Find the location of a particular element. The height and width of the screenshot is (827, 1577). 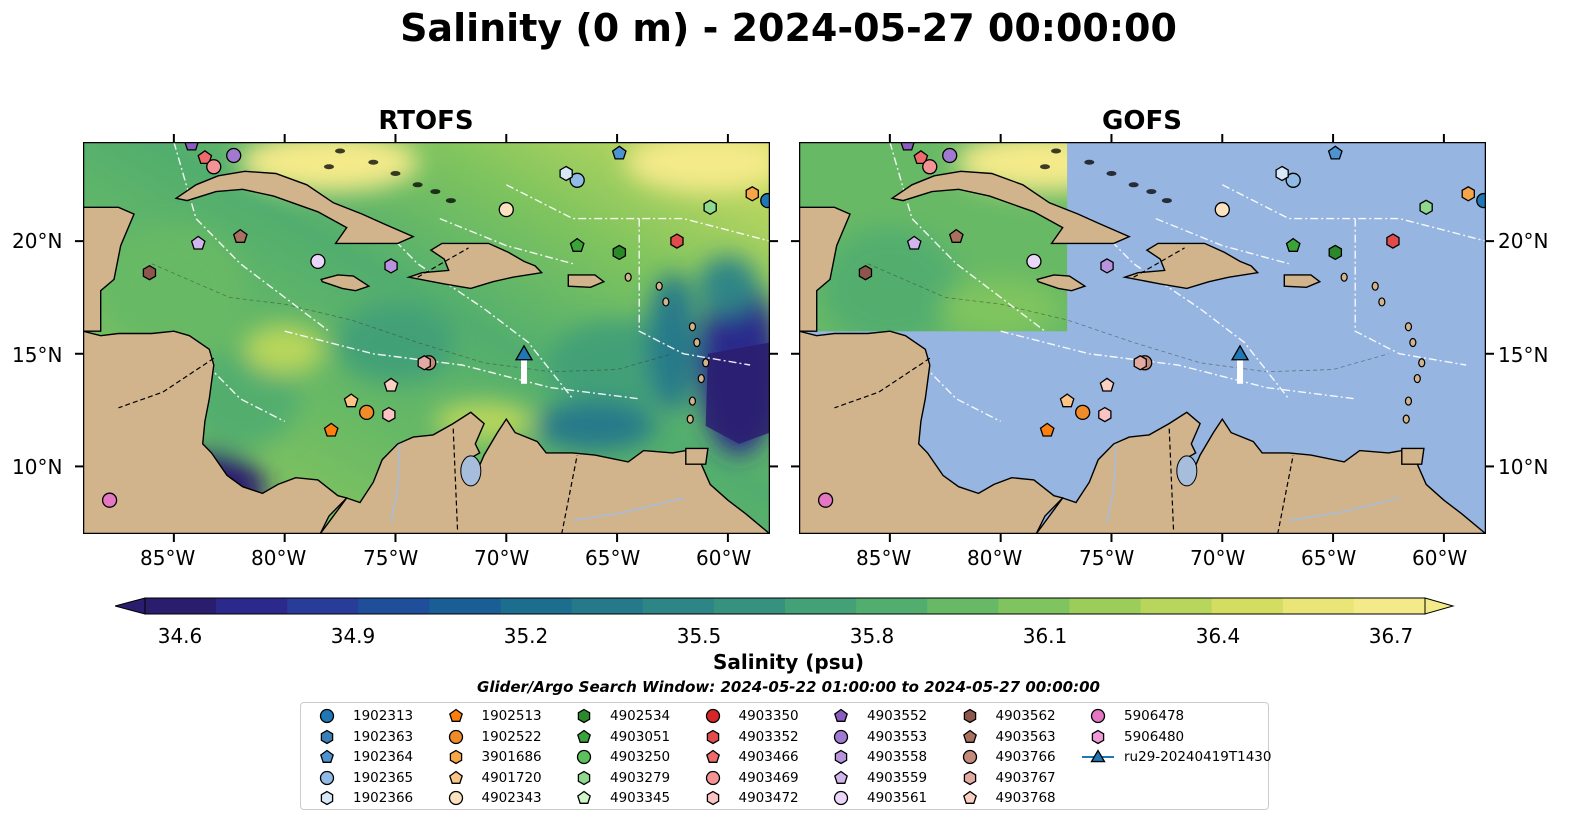

legend-entry-3901686: 3901686 is located at coordinates (490, 757).